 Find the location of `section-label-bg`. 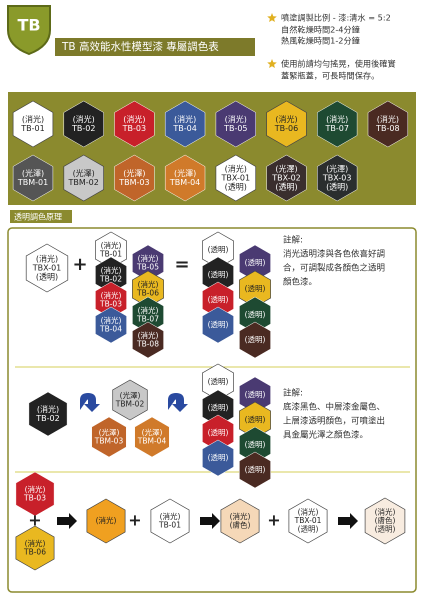

section-label-bg is located at coordinates (41, 216).